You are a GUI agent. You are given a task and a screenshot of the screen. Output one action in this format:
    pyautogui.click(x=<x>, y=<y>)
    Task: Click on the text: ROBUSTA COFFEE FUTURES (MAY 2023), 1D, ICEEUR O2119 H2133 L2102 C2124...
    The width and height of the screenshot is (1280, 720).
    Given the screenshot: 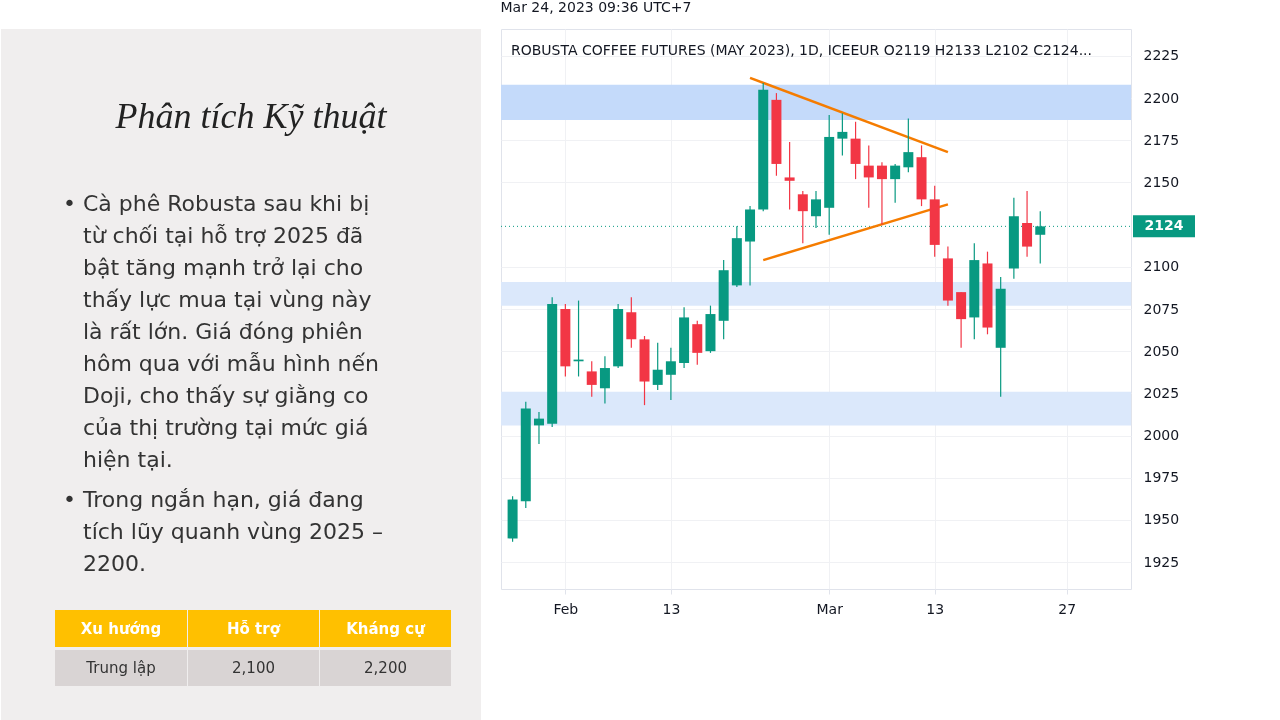 What is the action you would take?
    pyautogui.click(x=801, y=50)
    